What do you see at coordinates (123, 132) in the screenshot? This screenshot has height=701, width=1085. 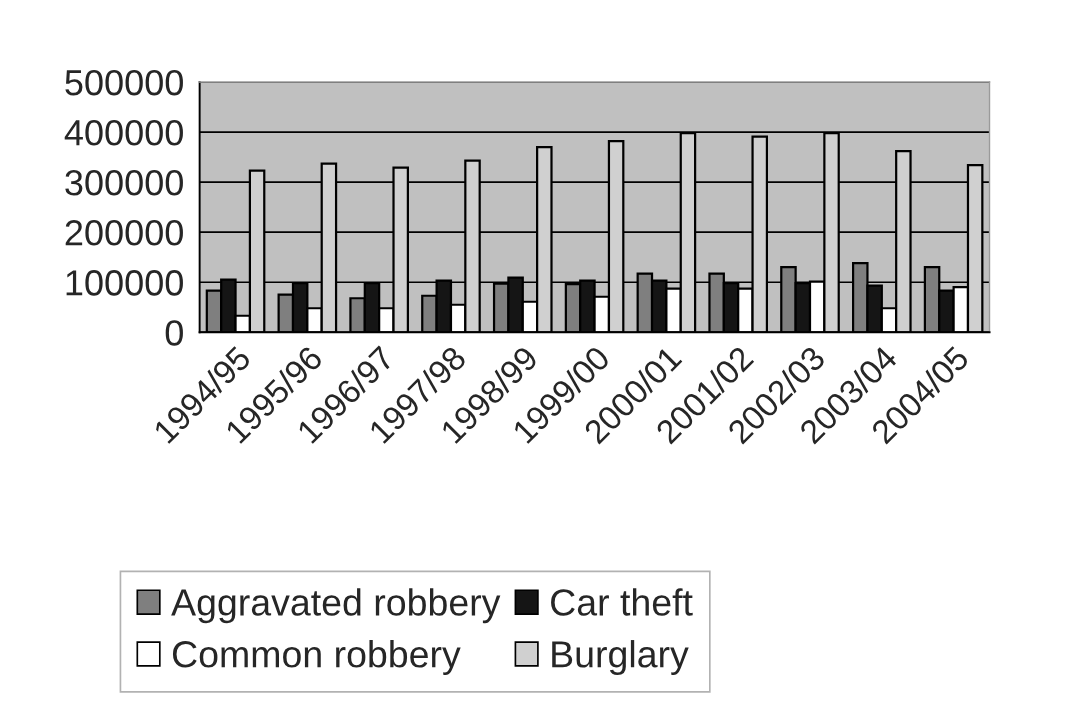 I see `y-tick-label: 400000` at bounding box center [123, 132].